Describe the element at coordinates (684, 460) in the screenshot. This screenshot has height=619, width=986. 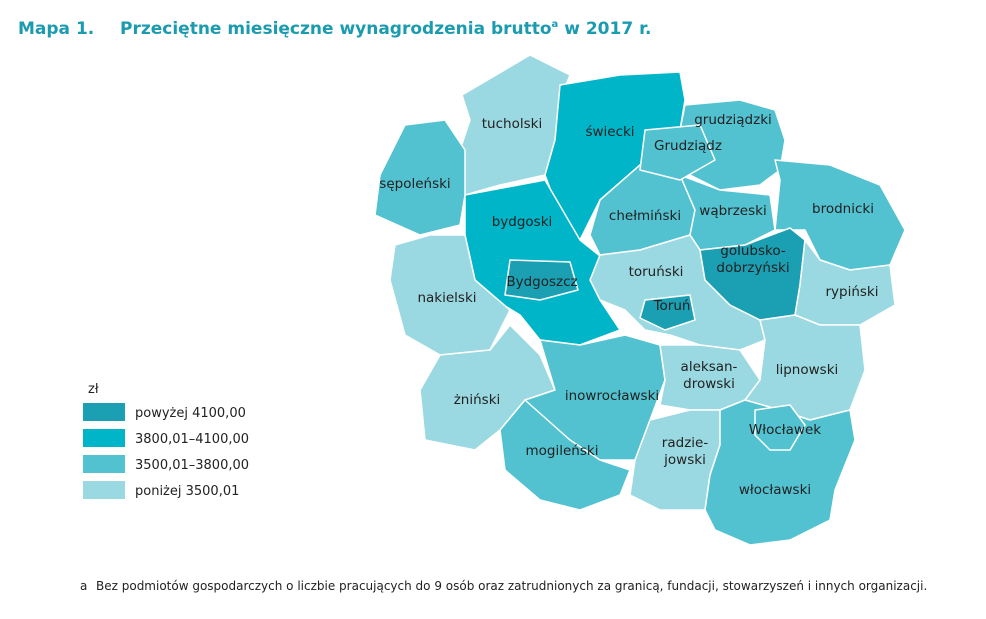
I see `region-label-line: jowski` at that location.